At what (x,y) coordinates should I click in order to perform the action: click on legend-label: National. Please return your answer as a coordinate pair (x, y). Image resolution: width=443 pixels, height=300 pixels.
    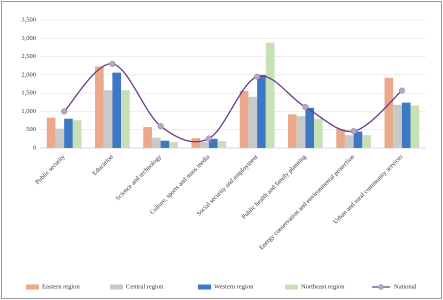
    Looking at the image, I should click on (405, 286).